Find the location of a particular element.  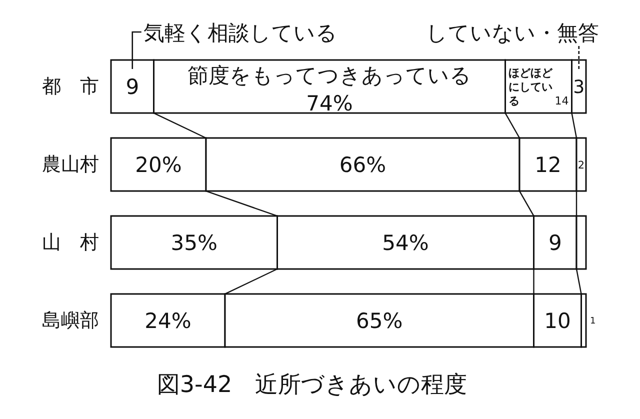

data-label: 20% is located at coordinates (158, 165).